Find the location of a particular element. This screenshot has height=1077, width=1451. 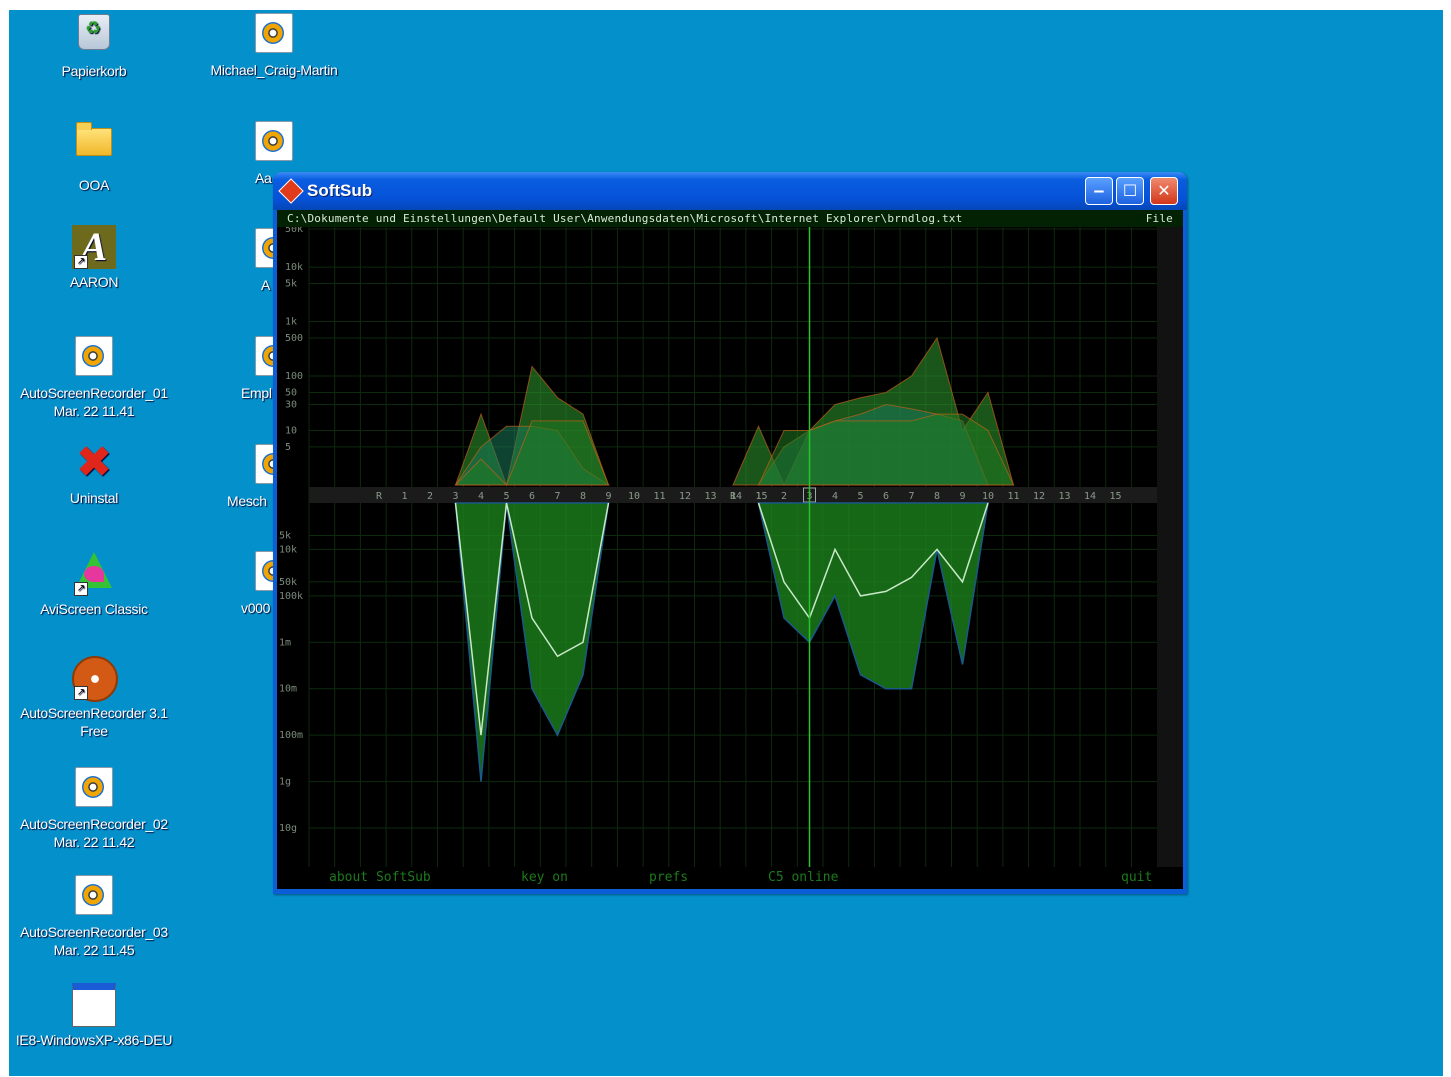

icon-label: AviScreen Classic is located at coordinates (94, 609).